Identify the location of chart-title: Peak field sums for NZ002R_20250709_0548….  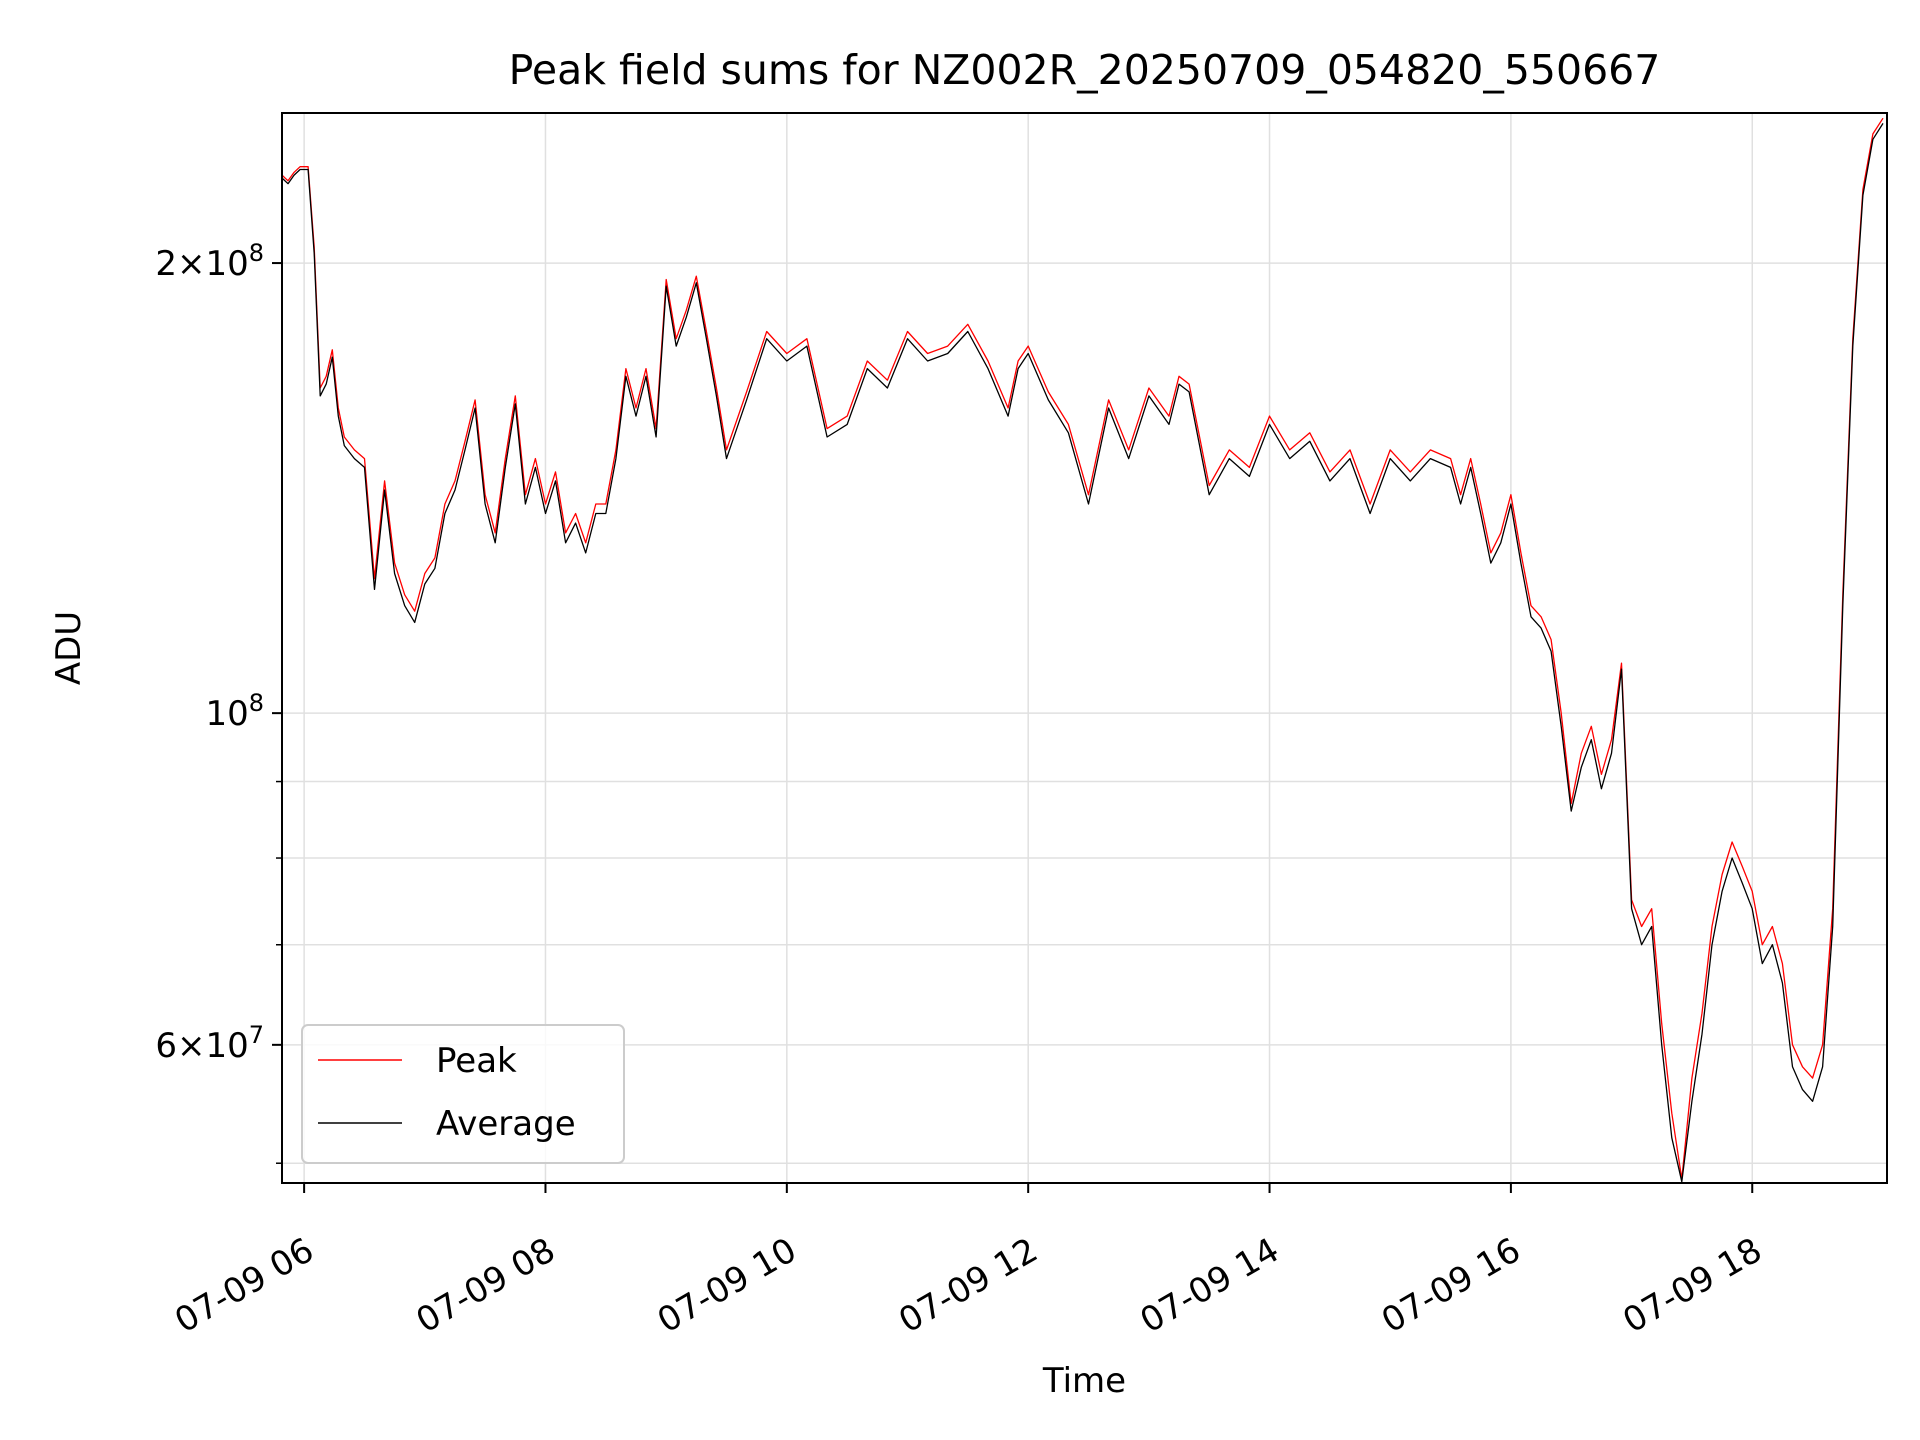
(1085, 70).